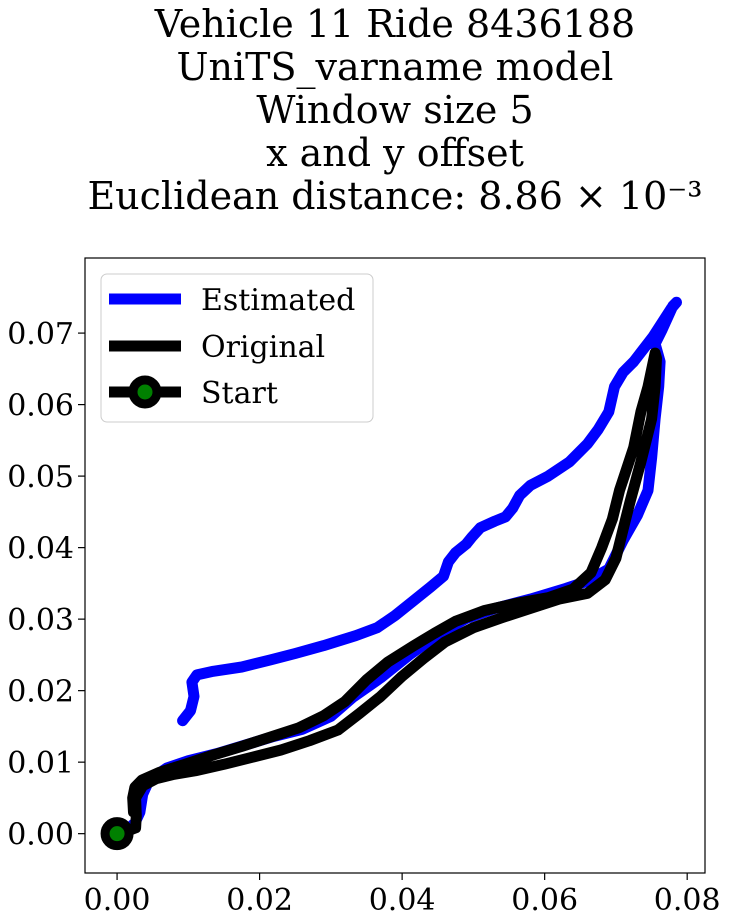 The image size is (729, 921). What do you see at coordinates (40, 620) in the screenshot?
I see `y-tick-label: 0.03` at bounding box center [40, 620].